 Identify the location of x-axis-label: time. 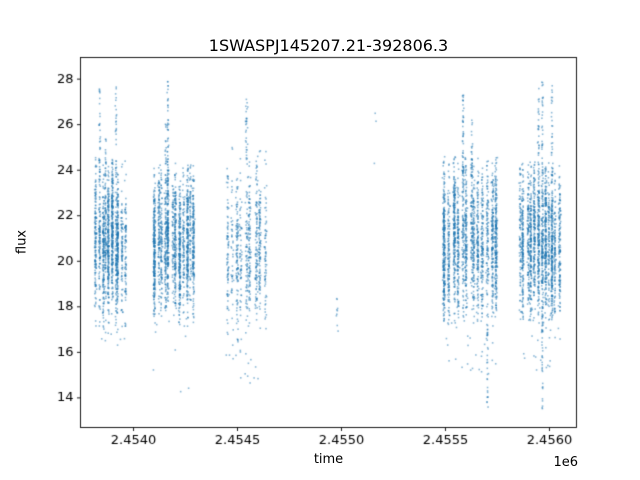
(328, 459).